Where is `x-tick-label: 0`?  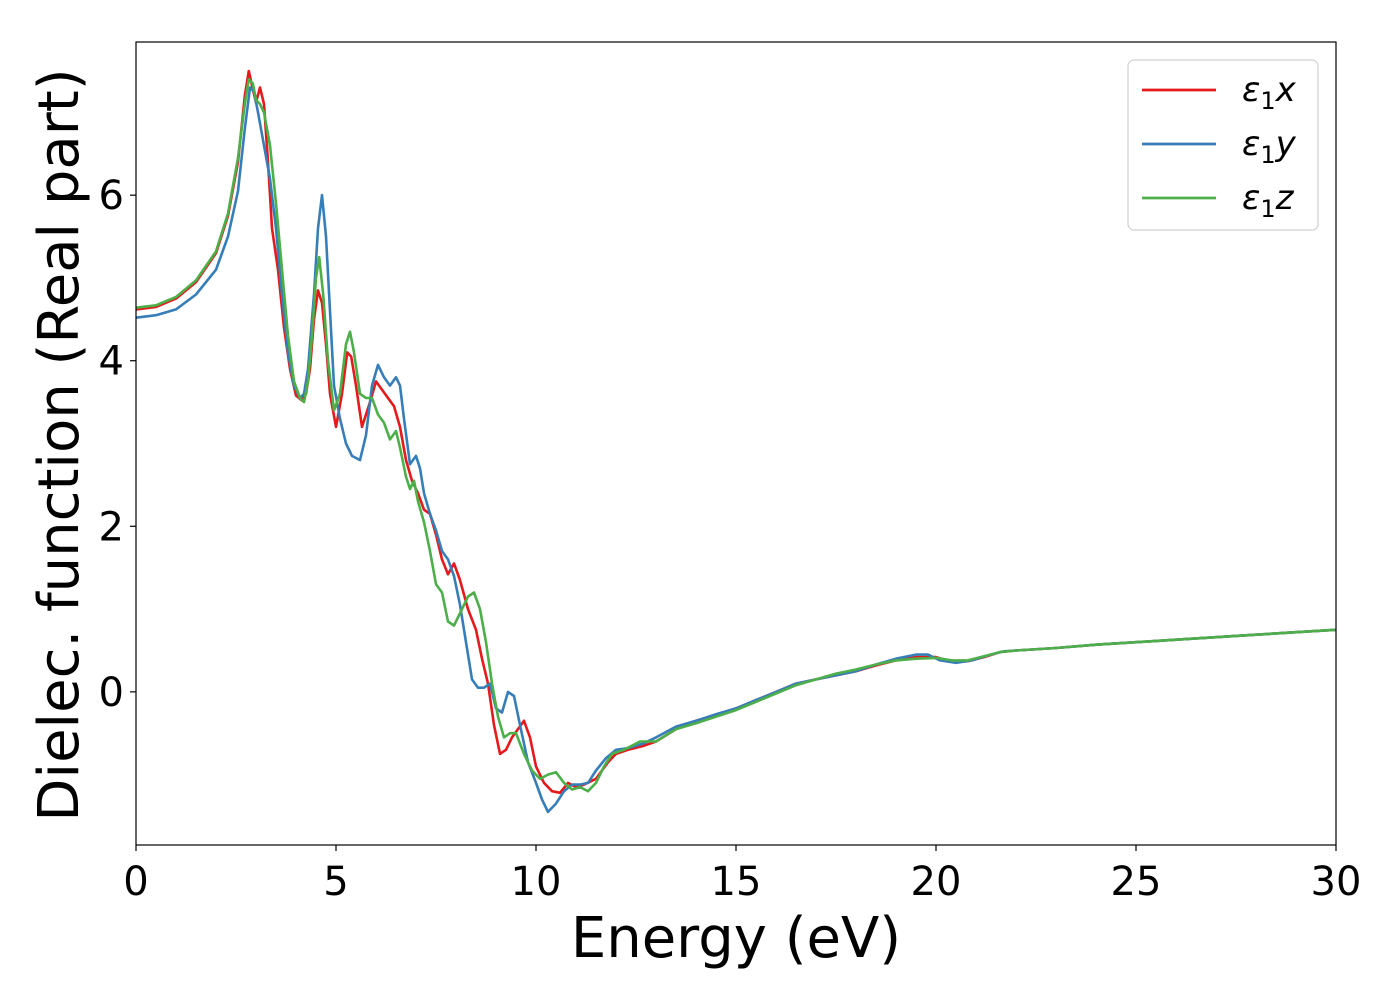
x-tick-label: 0 is located at coordinates (135, 882).